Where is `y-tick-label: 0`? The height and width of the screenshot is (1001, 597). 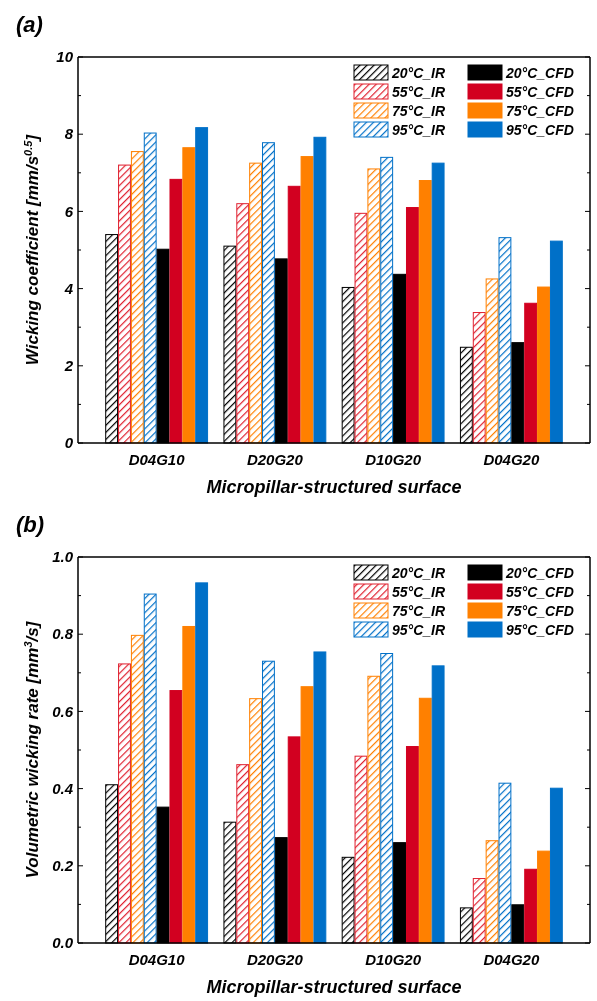 y-tick-label: 0 is located at coordinates (69, 443).